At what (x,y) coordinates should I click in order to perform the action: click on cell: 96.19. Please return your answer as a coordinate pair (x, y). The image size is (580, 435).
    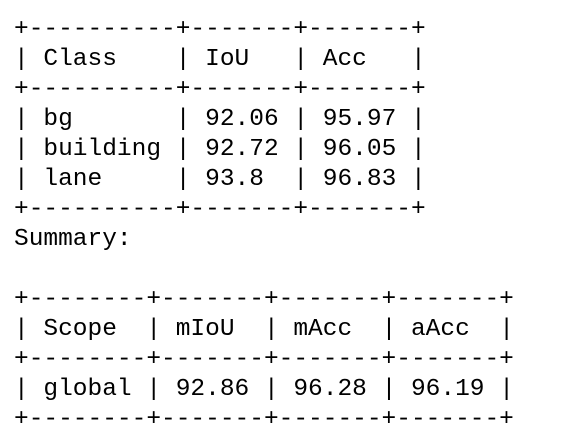
    Looking at the image, I should click on (447, 389).